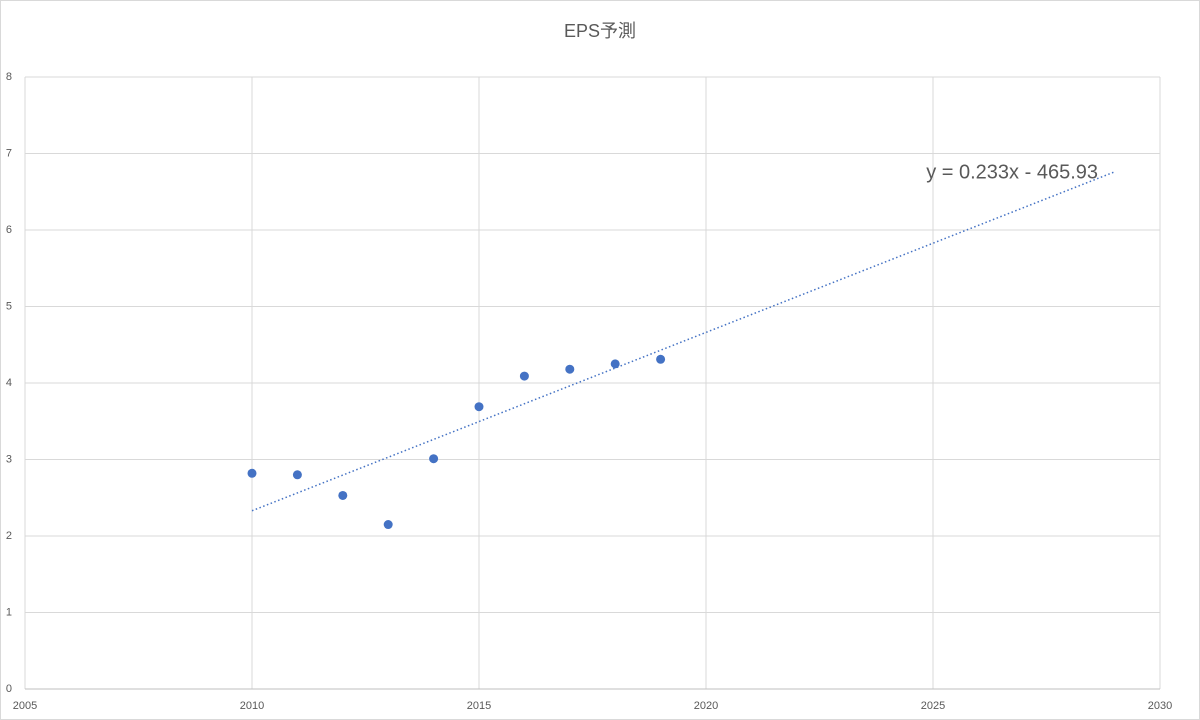 Image resolution: width=1200 pixels, height=720 pixels. I want to click on y-tick-label: 7, so click(9, 153).